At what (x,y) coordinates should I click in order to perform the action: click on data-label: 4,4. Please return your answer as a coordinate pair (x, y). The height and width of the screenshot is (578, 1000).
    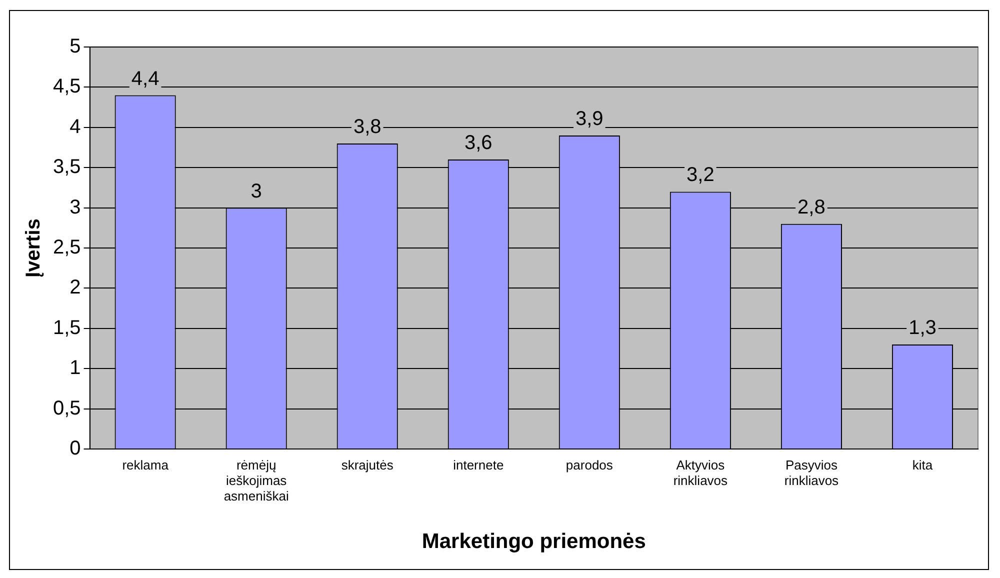
    Looking at the image, I should click on (145, 79).